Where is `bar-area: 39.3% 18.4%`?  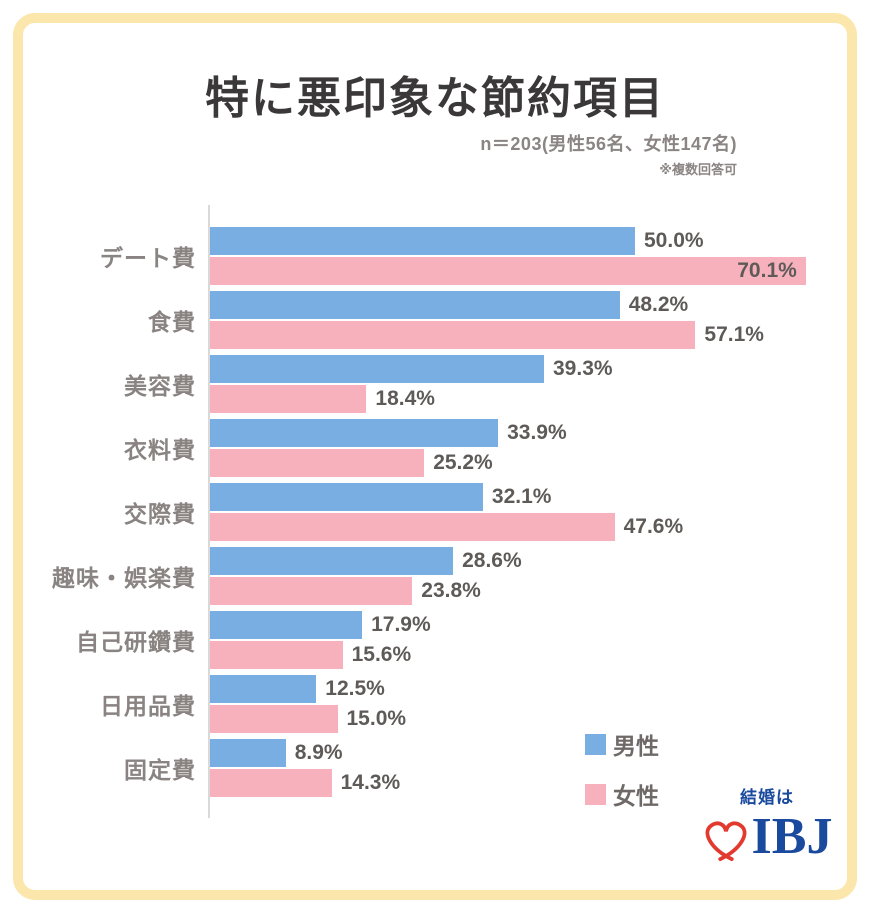
bar-area: 39.3% 18.4% is located at coordinates (530, 384).